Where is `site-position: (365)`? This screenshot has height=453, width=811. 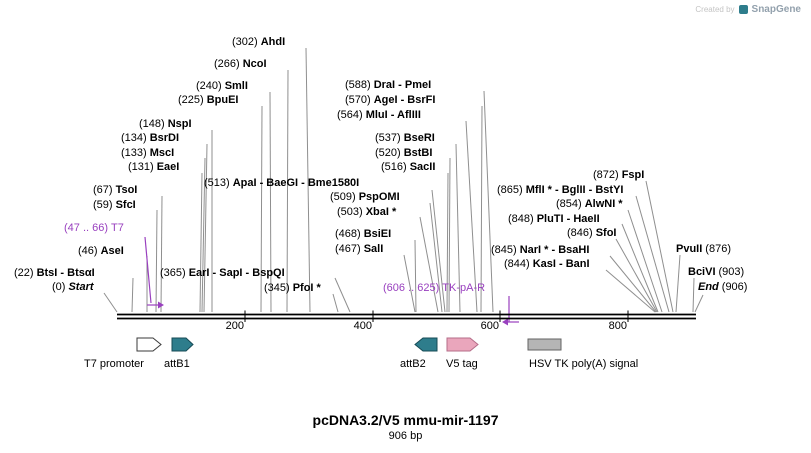
site-position: (365) is located at coordinates (173, 273).